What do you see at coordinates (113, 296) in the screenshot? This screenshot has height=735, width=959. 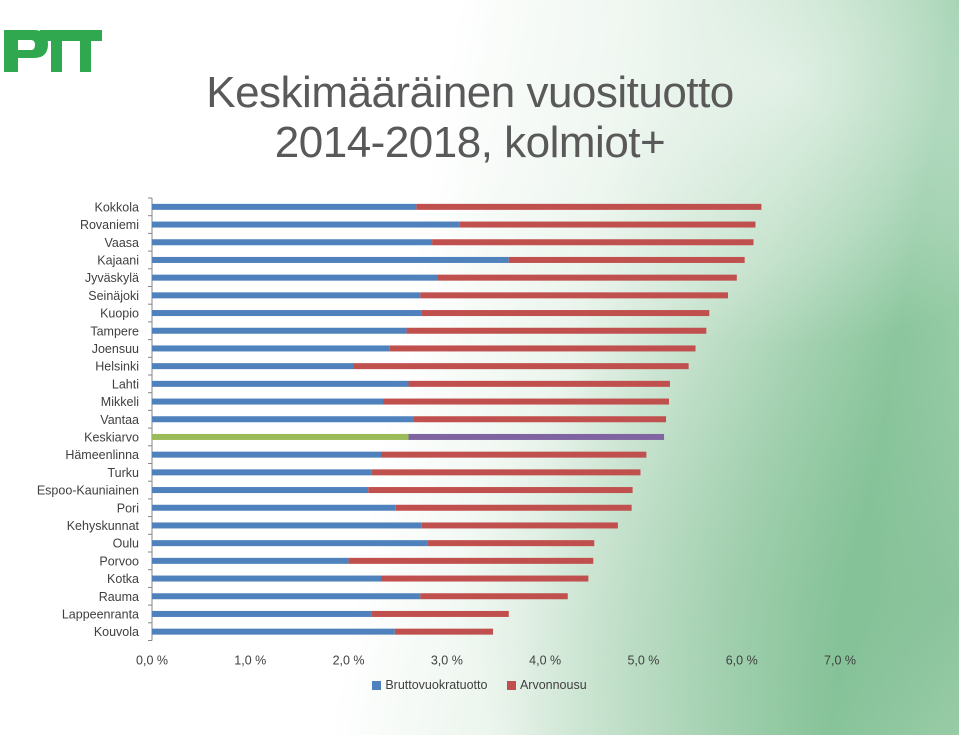 I see `category-label: Seinäjoki` at bounding box center [113, 296].